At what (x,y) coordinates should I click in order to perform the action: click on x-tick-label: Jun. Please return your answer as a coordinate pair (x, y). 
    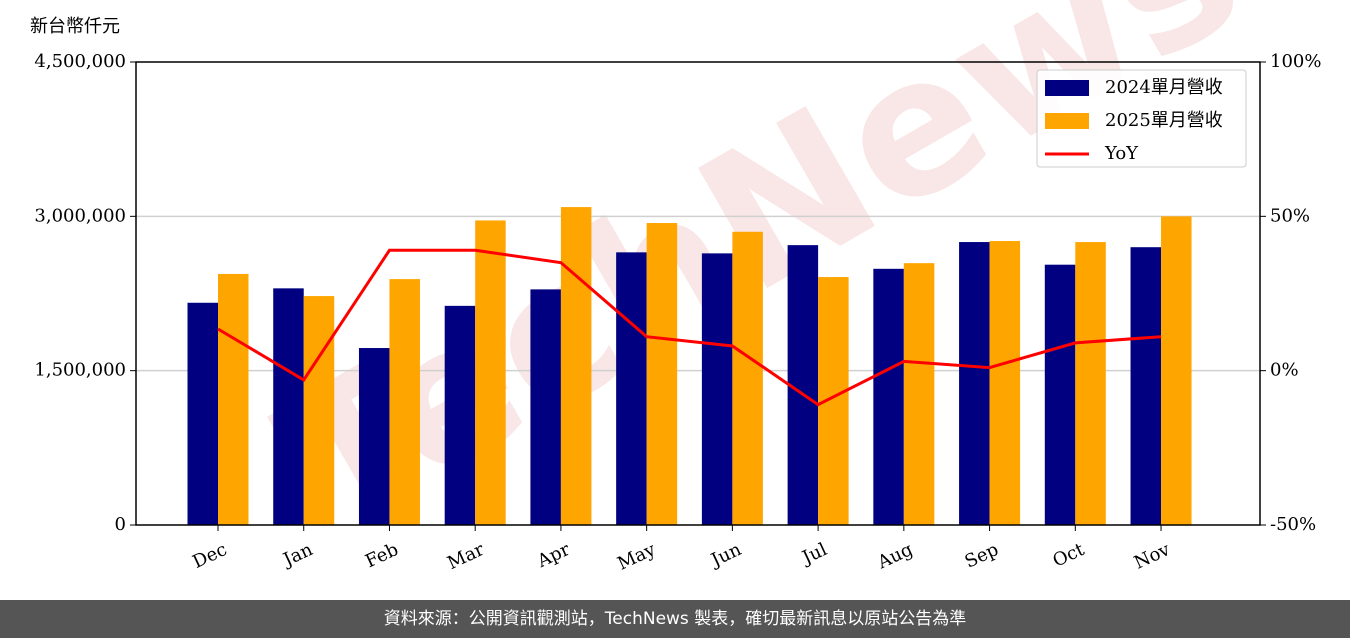
    Looking at the image, I should click on (725, 555).